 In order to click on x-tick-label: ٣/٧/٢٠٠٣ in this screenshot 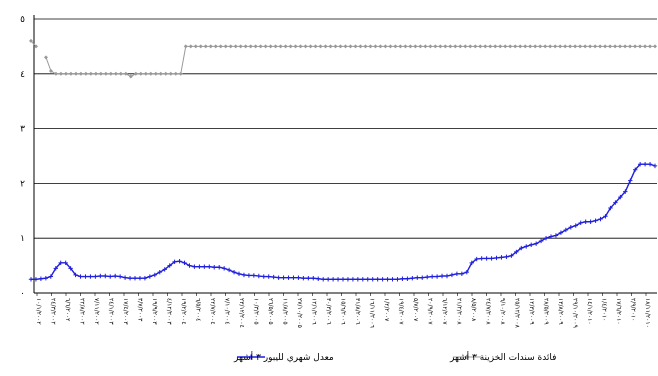, I will do `click(140, 310)`.